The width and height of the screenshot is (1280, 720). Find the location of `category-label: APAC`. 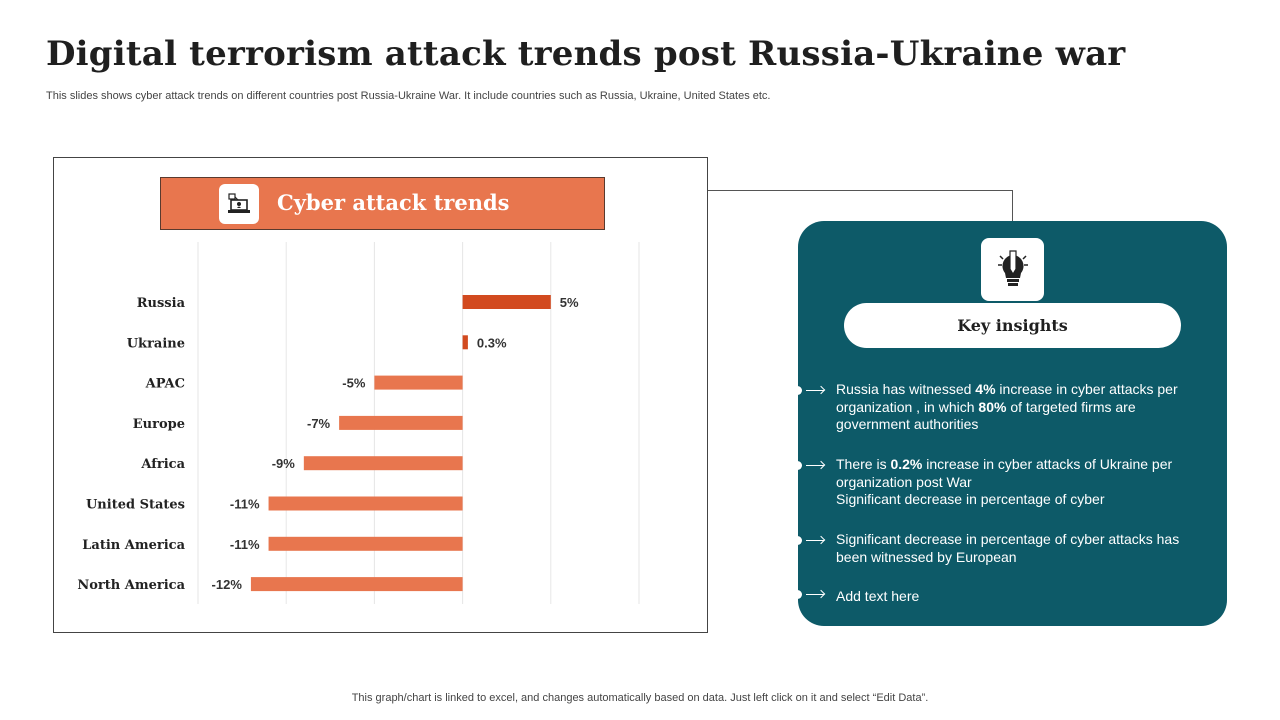

category-label: APAC is located at coordinates (165, 384).